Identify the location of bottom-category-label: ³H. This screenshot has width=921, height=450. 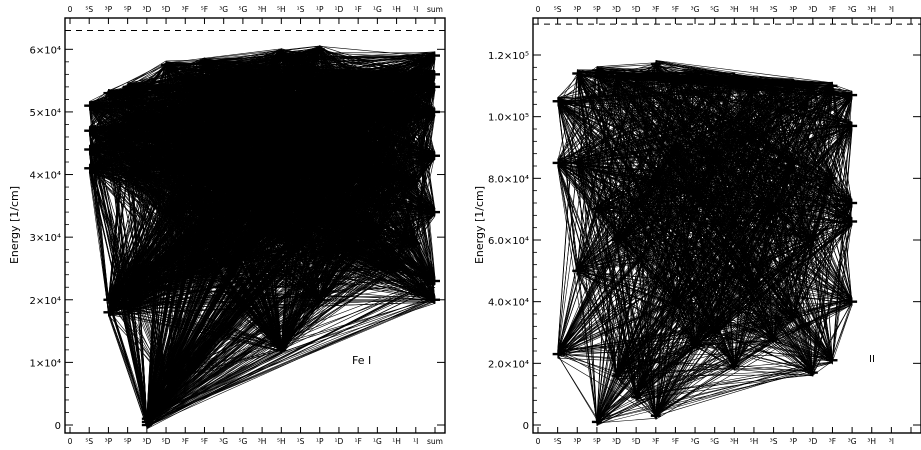
(262, 441).